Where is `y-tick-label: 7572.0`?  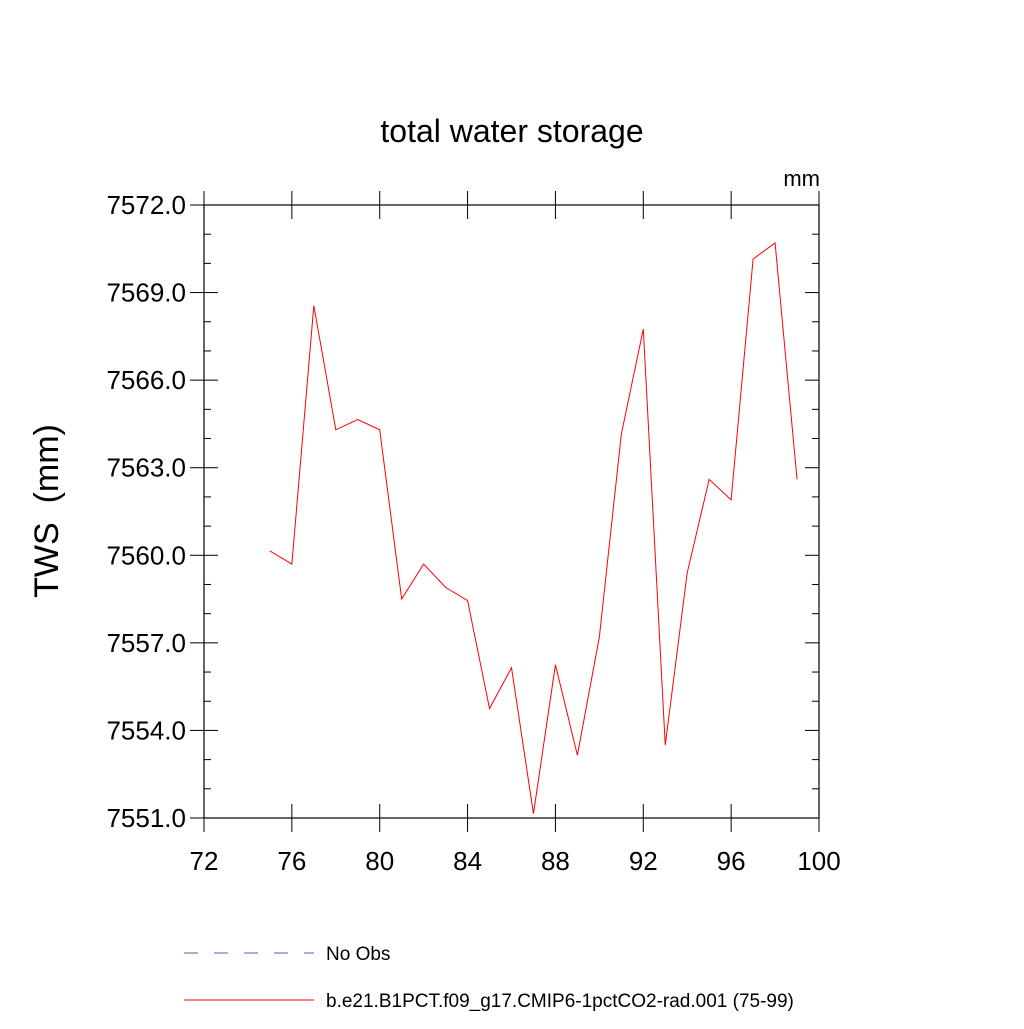
y-tick-label: 7572.0 is located at coordinates (146, 205).